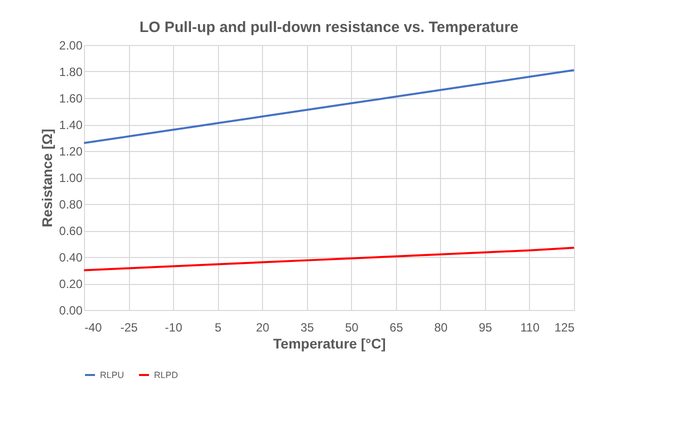 Image resolution: width=691 pixels, height=423 pixels. What do you see at coordinates (129, 327) in the screenshot?
I see `x-tick-label: -25` at bounding box center [129, 327].